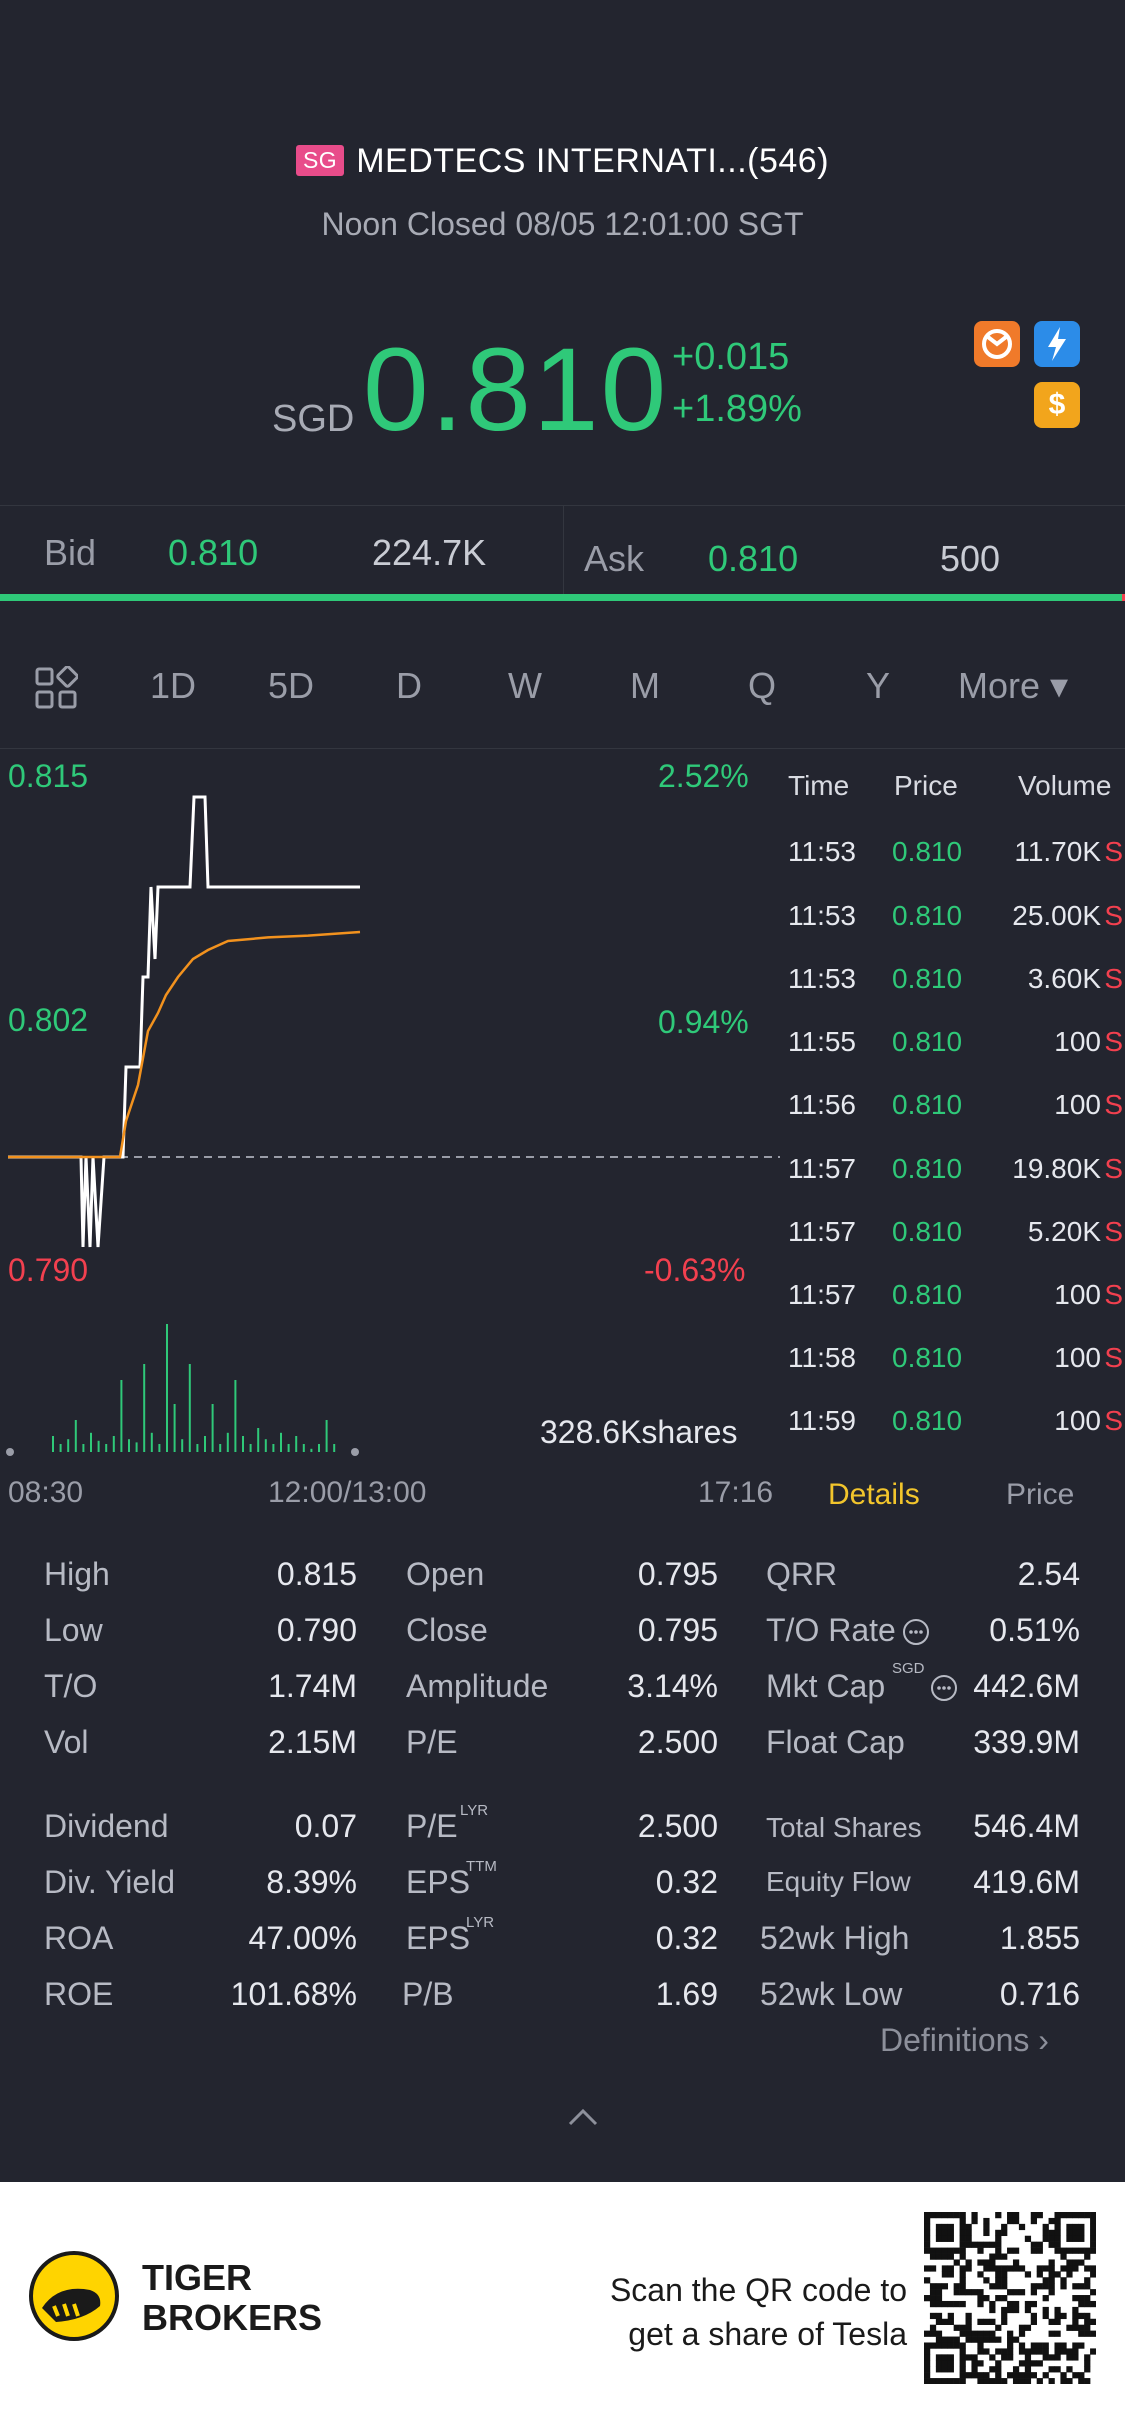 The image size is (1125, 2412). What do you see at coordinates (232, 2317) in the screenshot?
I see `brand-line-2: BROKERS` at bounding box center [232, 2317].